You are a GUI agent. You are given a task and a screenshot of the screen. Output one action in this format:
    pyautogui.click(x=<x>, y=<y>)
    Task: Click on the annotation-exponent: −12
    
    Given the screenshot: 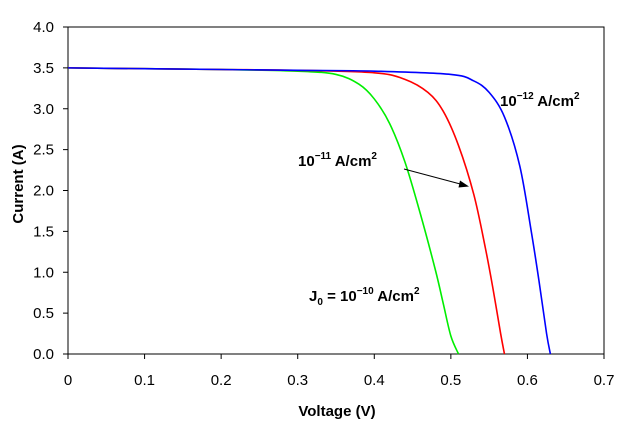 What is the action you would take?
    pyautogui.click(x=525, y=96)
    